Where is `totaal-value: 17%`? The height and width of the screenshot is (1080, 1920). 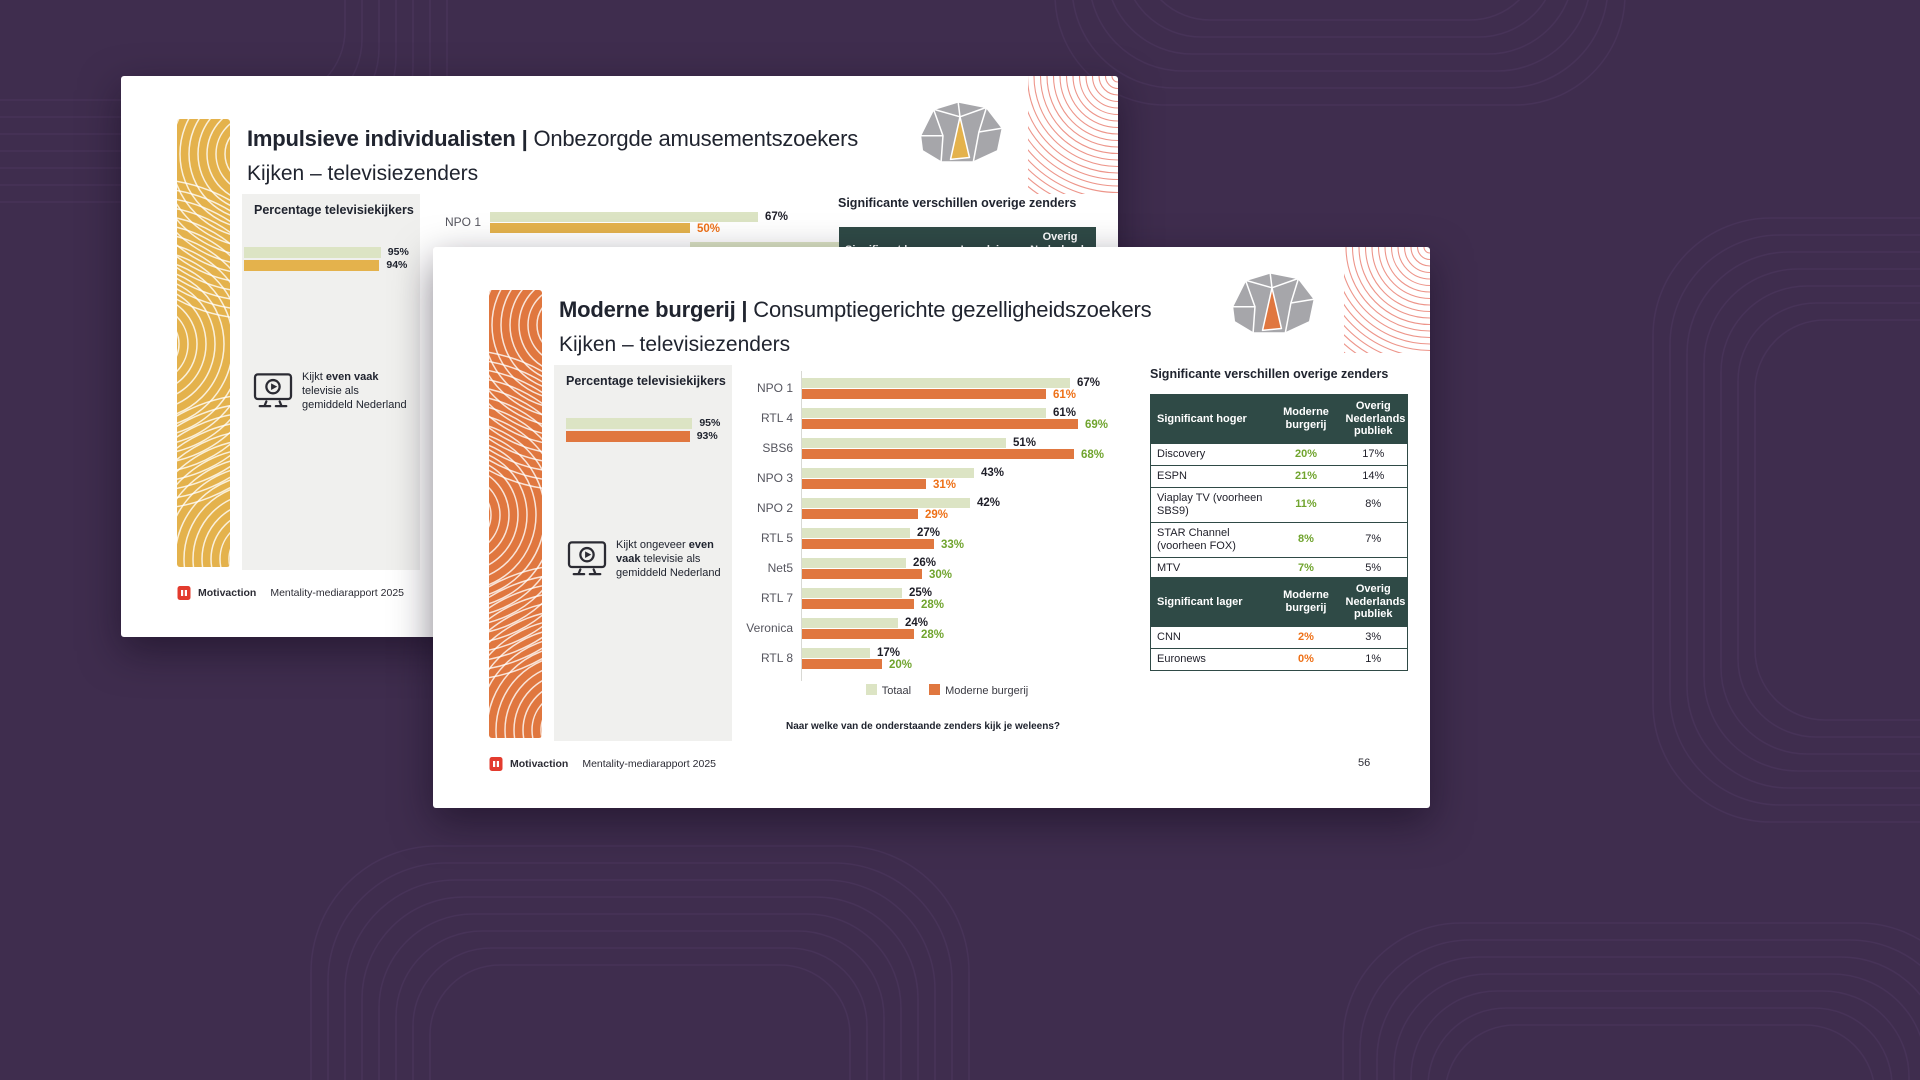
totaal-value: 17% is located at coordinates (889, 653).